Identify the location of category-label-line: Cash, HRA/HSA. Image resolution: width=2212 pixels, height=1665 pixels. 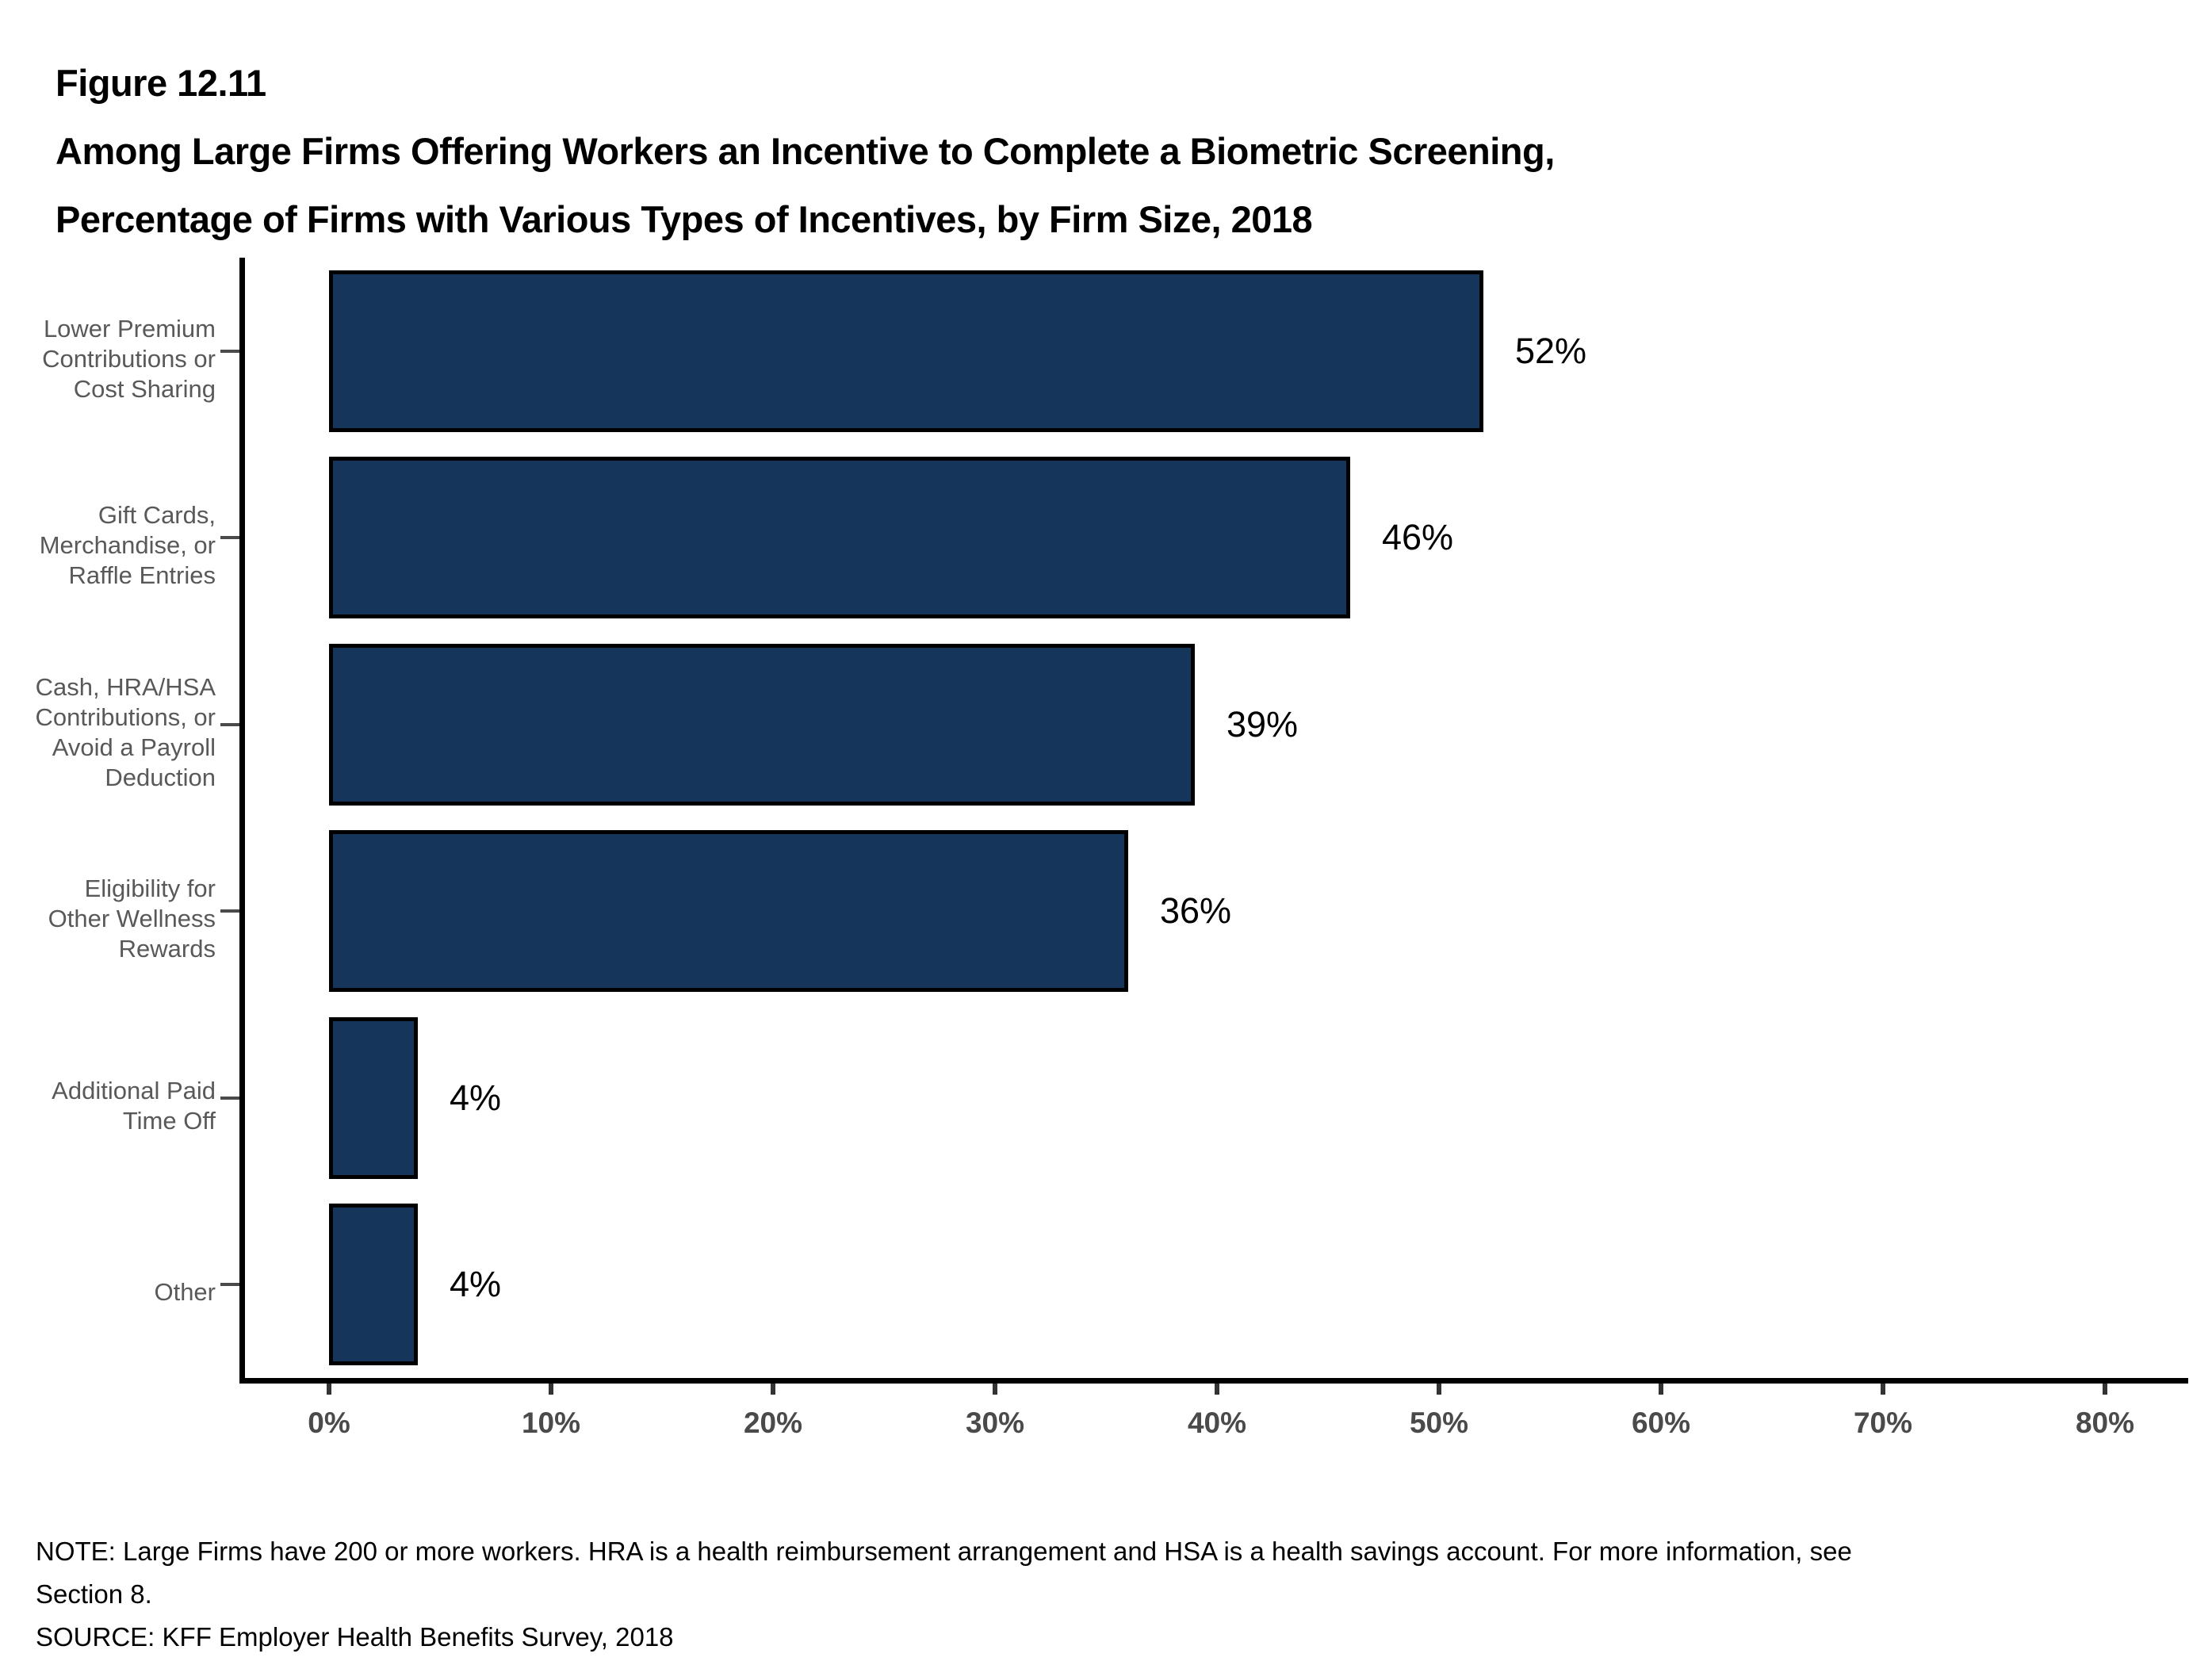
(125, 686).